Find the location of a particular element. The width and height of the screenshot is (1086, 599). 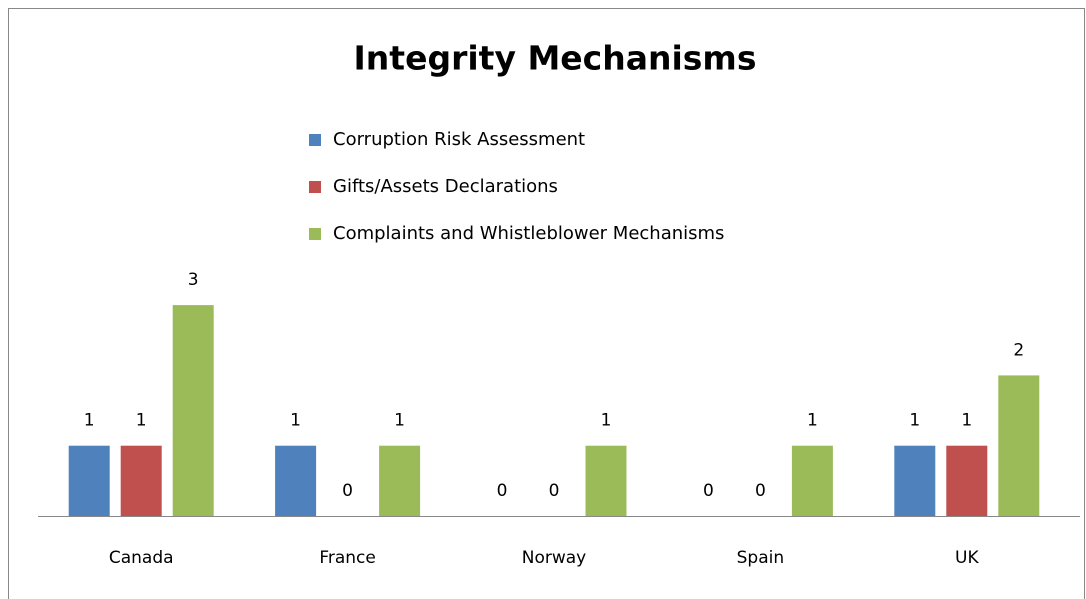

x-tick-label: Spain is located at coordinates (761, 558).